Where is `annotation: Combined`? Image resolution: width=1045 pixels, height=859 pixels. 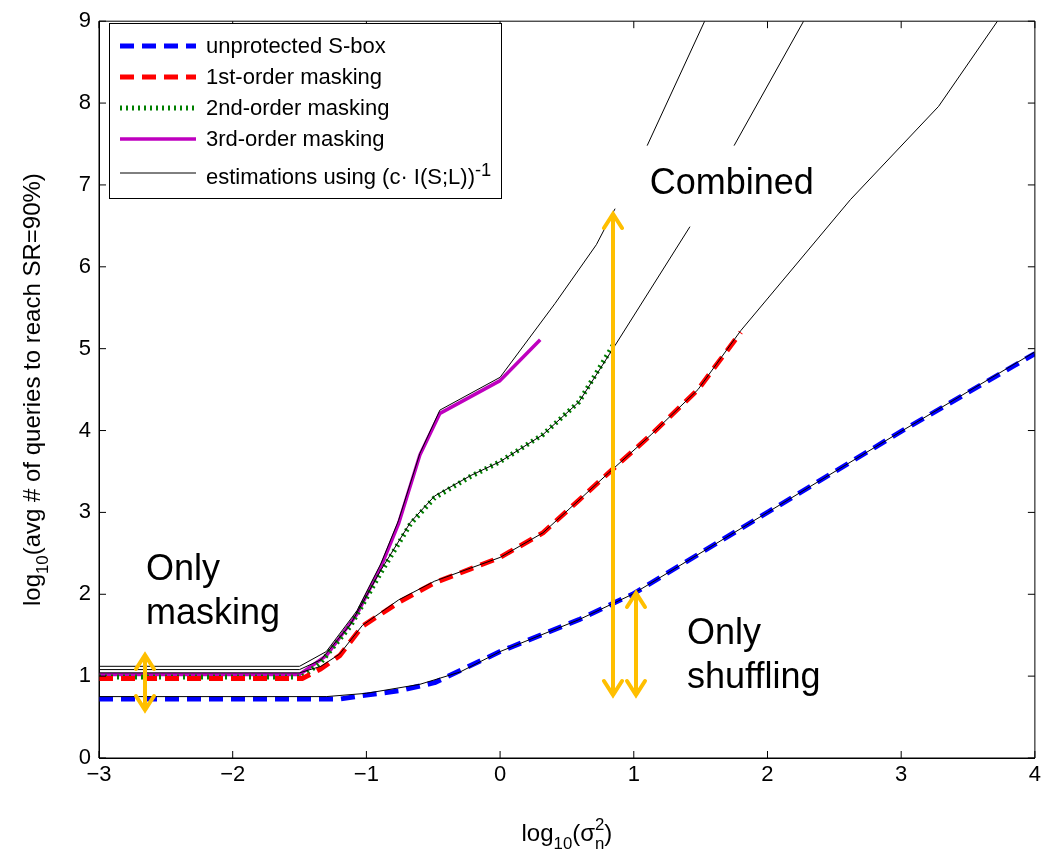 annotation: Combined is located at coordinates (731, 181).